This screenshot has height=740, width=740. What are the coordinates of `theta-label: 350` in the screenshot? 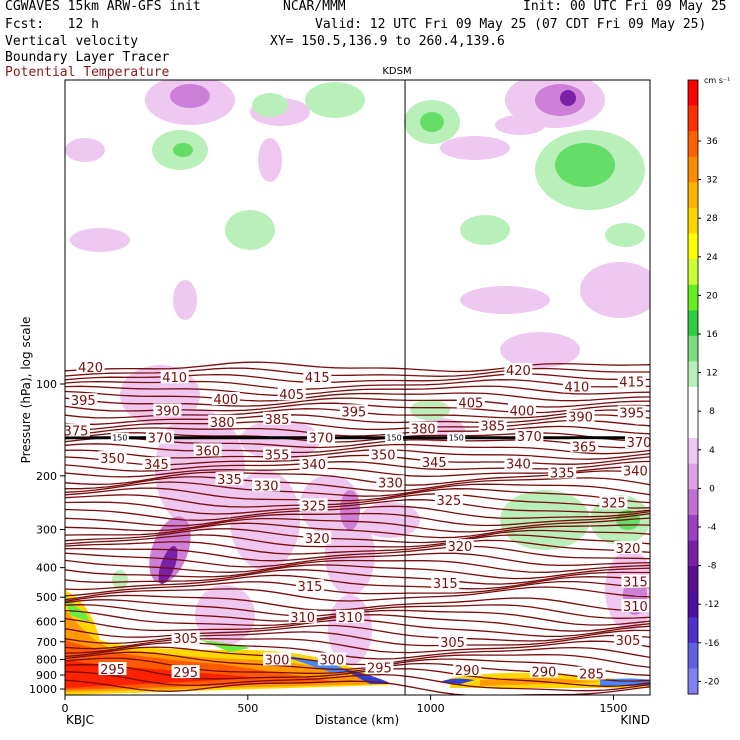 It's located at (112, 459).